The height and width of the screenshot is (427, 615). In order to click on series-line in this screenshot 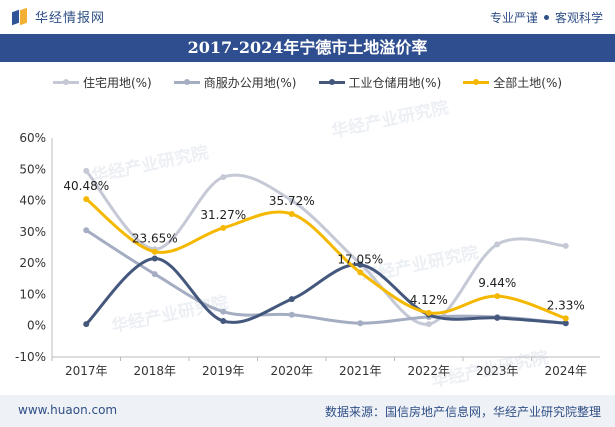, I will do `click(325, 291)`.